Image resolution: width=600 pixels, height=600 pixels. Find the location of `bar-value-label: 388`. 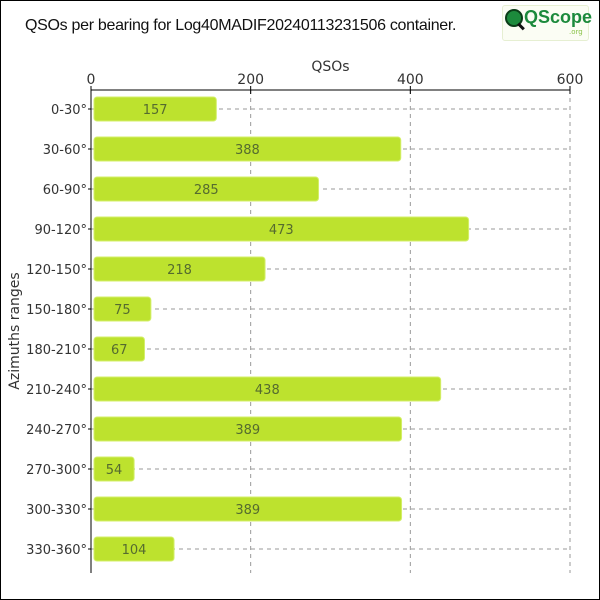

bar-value-label: 388 is located at coordinates (247, 150).